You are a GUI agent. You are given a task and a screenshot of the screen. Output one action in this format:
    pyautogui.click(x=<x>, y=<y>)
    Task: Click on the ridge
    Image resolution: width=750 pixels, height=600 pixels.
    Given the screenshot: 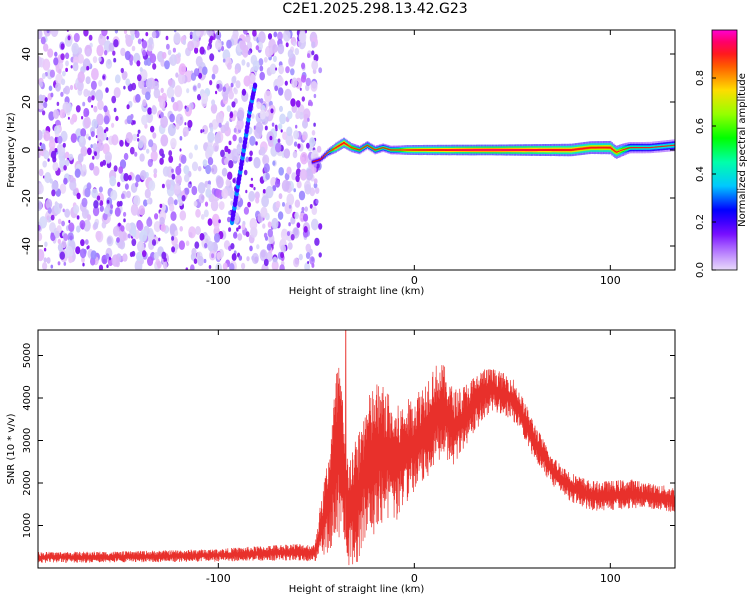 What is the action you would take?
    pyautogui.click(x=493, y=151)
    